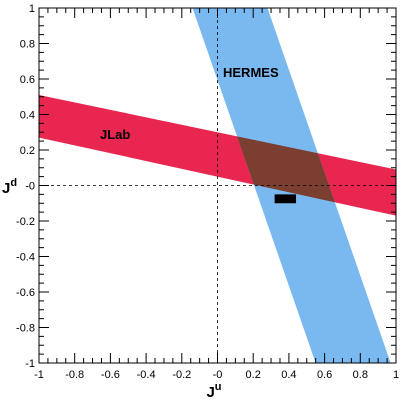 The image size is (400, 404). I want to click on y-tick-label: 1, so click(32, 9).